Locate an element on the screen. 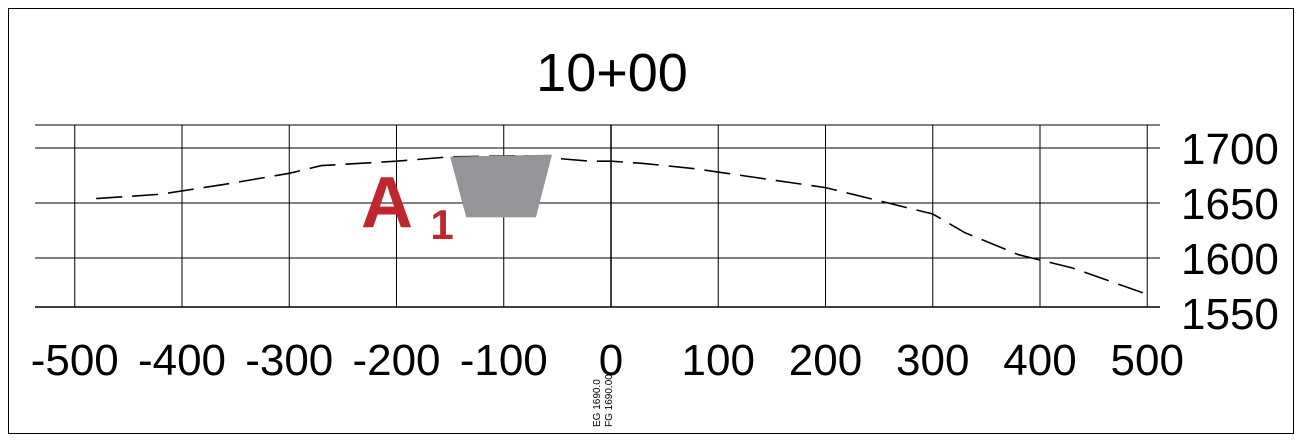 This screenshot has height=442, width=1304. x-tick-label: -500 is located at coordinates (75, 360).